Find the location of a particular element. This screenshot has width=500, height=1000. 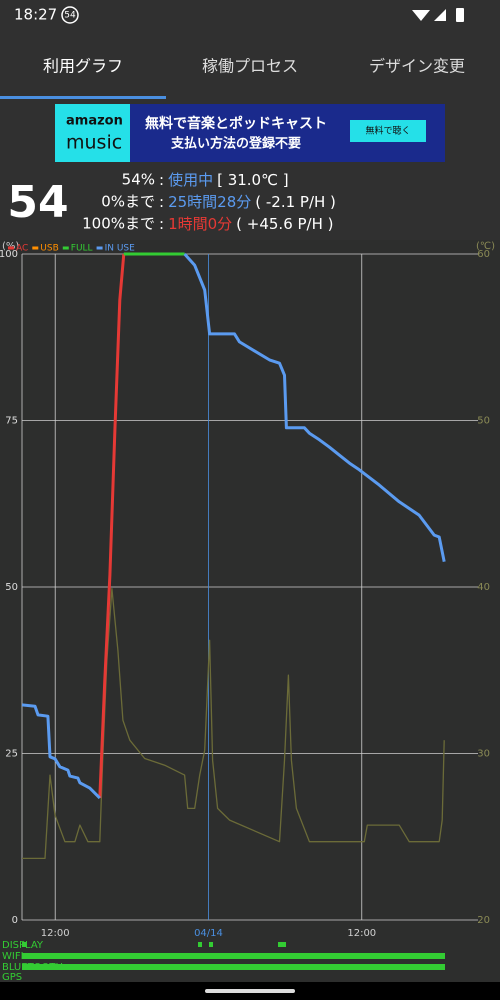

home-pill is located at coordinates (250, 991).